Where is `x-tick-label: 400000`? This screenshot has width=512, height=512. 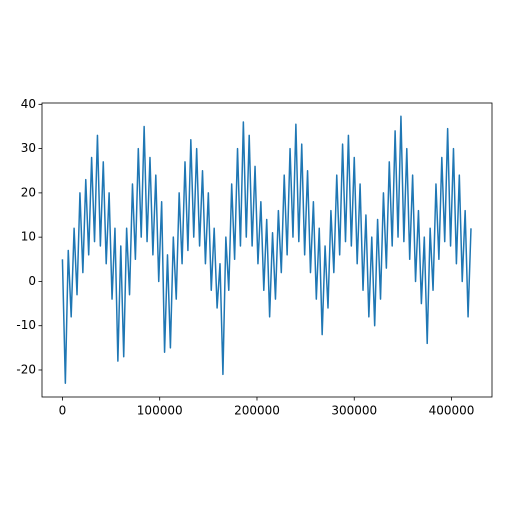
x-tick-label: 400000 is located at coordinates (452, 411).